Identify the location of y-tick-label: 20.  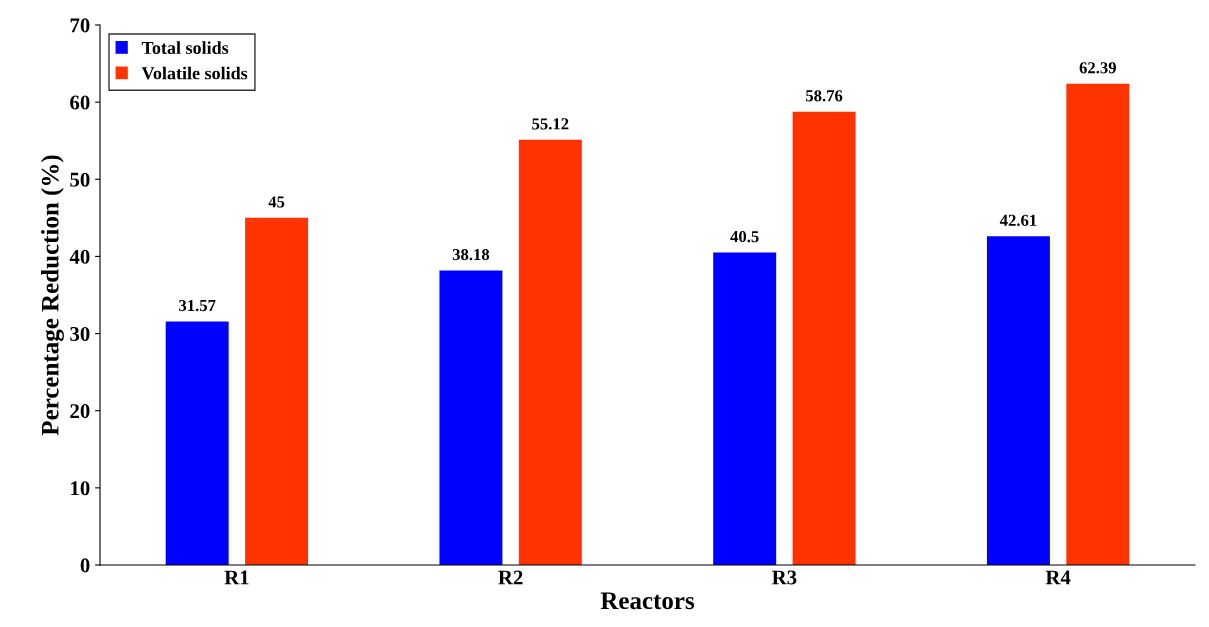
(80, 411).